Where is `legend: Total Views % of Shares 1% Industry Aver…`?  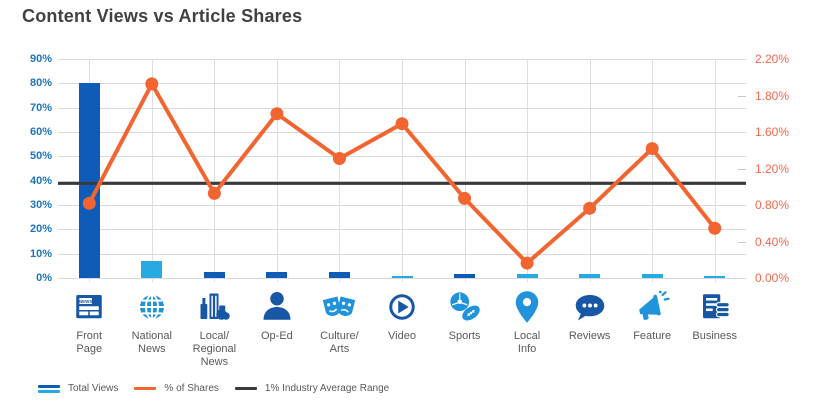
legend: Total Views % of Shares 1% Industry Aver… is located at coordinates (213, 388).